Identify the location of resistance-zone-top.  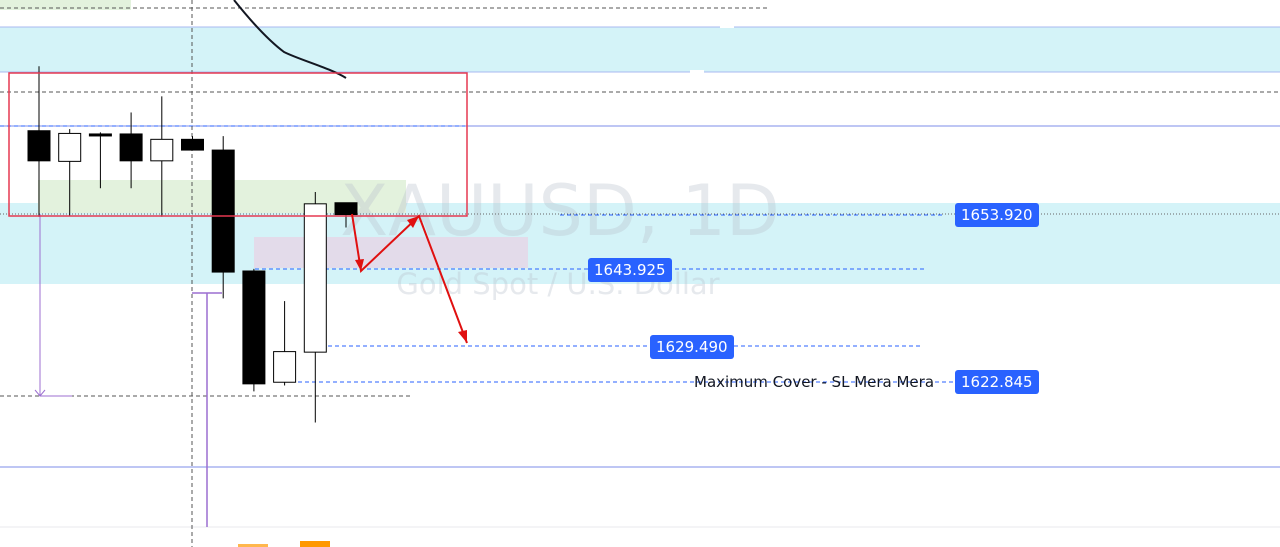
(640, 49).